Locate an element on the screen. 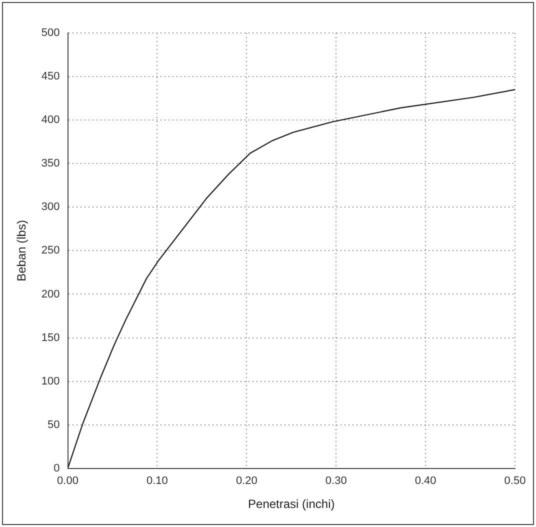 Image resolution: width=536 pixels, height=527 pixels. x-tick-label: 0.10 is located at coordinates (157, 481).